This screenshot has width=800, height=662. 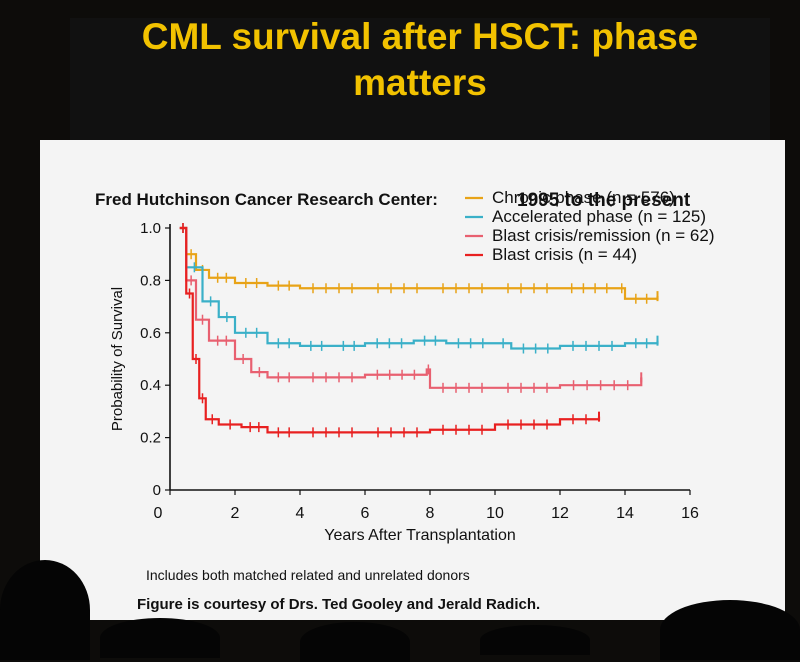 What do you see at coordinates (495, 513) in the screenshot?
I see `x-tick-label: 10` at bounding box center [495, 513].